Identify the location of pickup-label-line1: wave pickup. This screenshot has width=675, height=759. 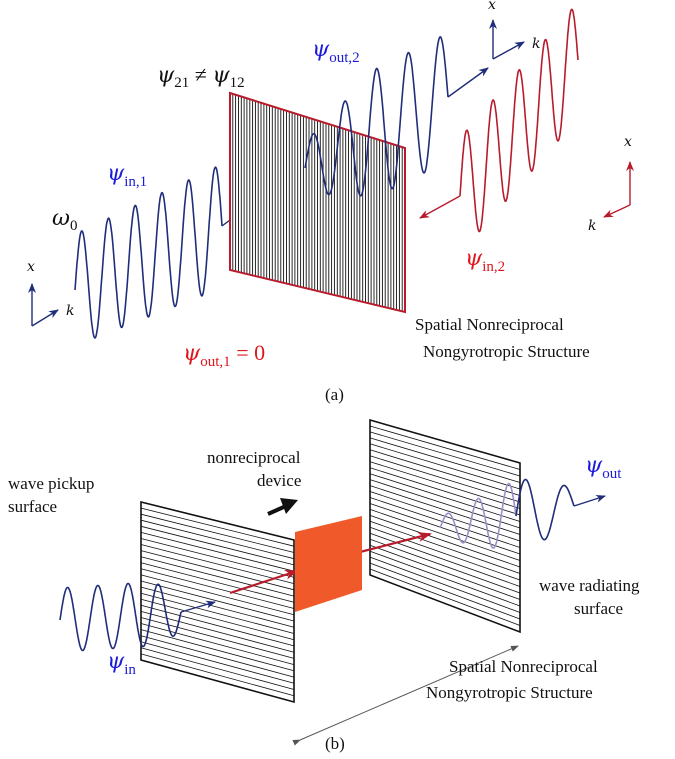
(51, 483).